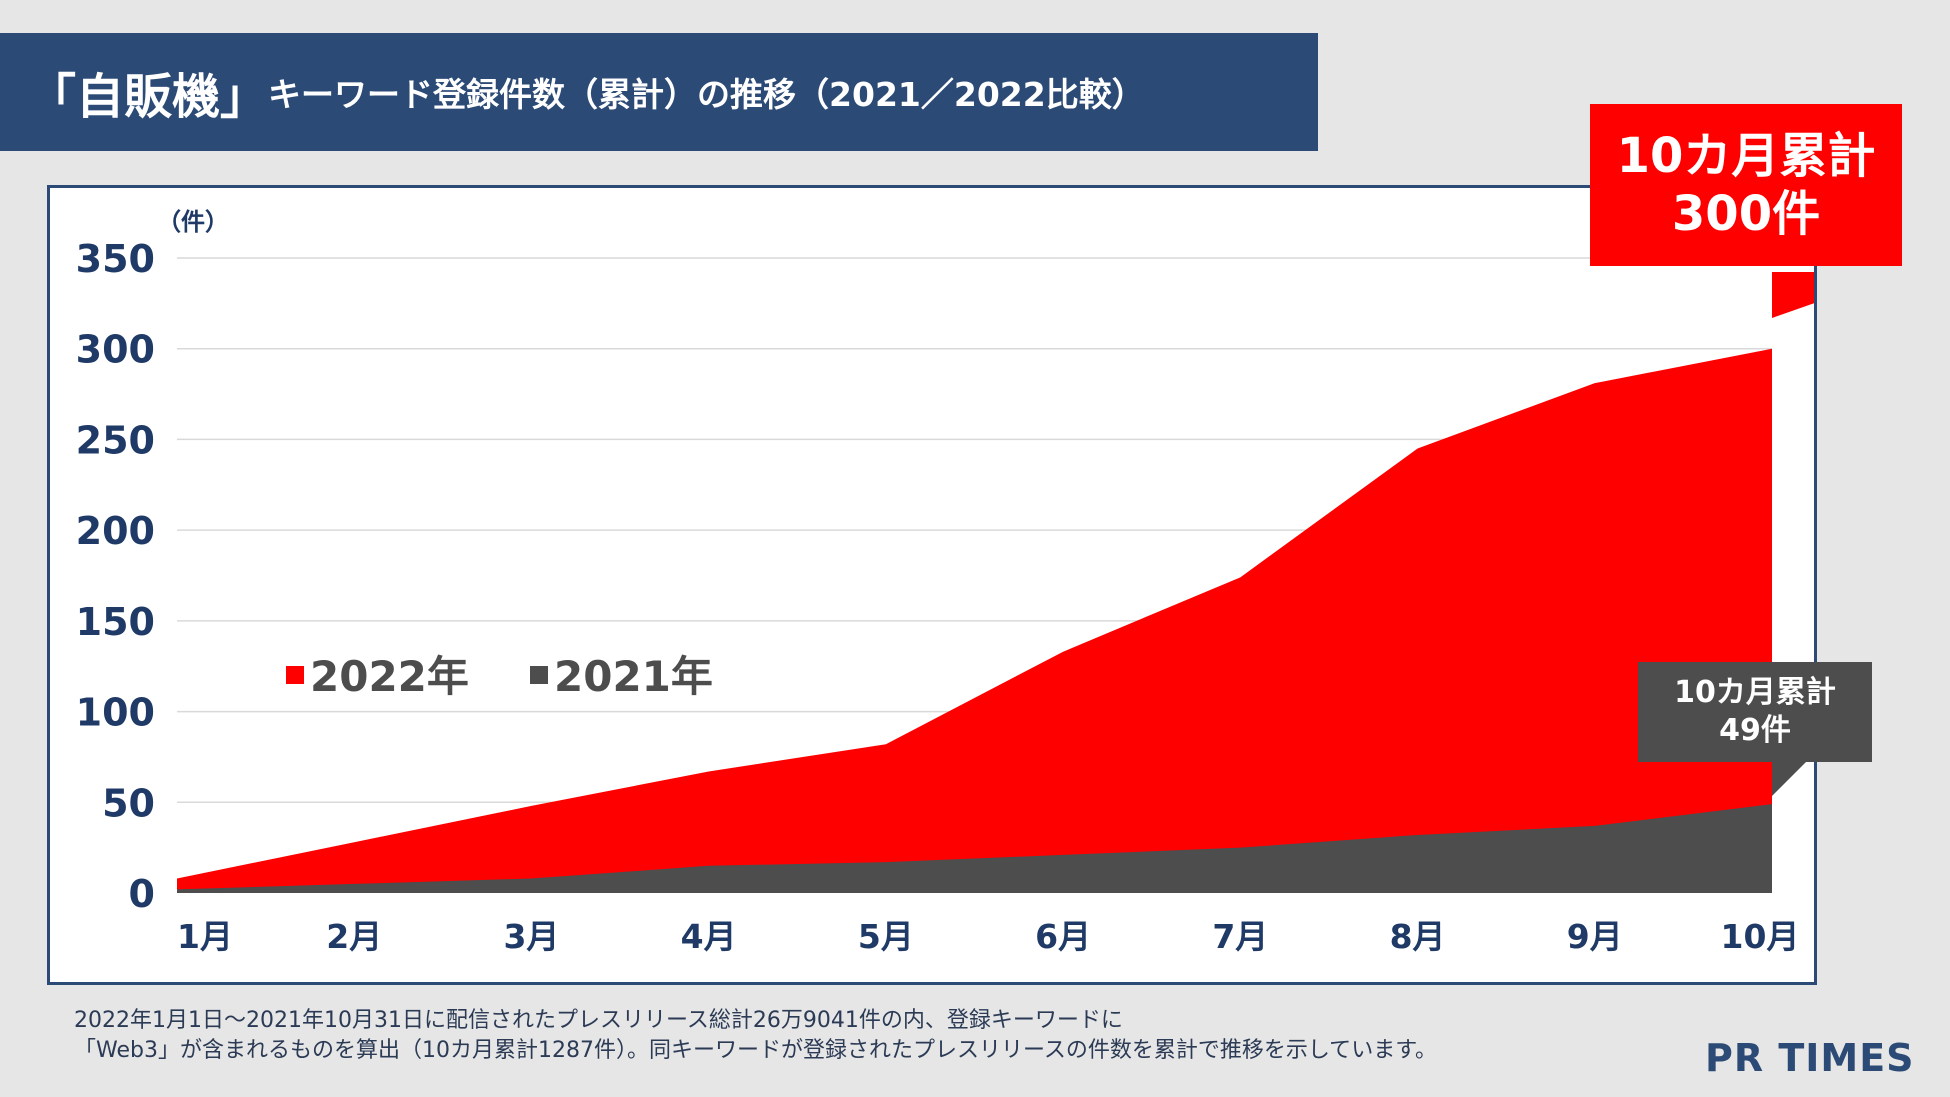 The width and height of the screenshot is (1950, 1097). What do you see at coordinates (1418, 936) in the screenshot?
I see `x-tick-label: 8月` at bounding box center [1418, 936].